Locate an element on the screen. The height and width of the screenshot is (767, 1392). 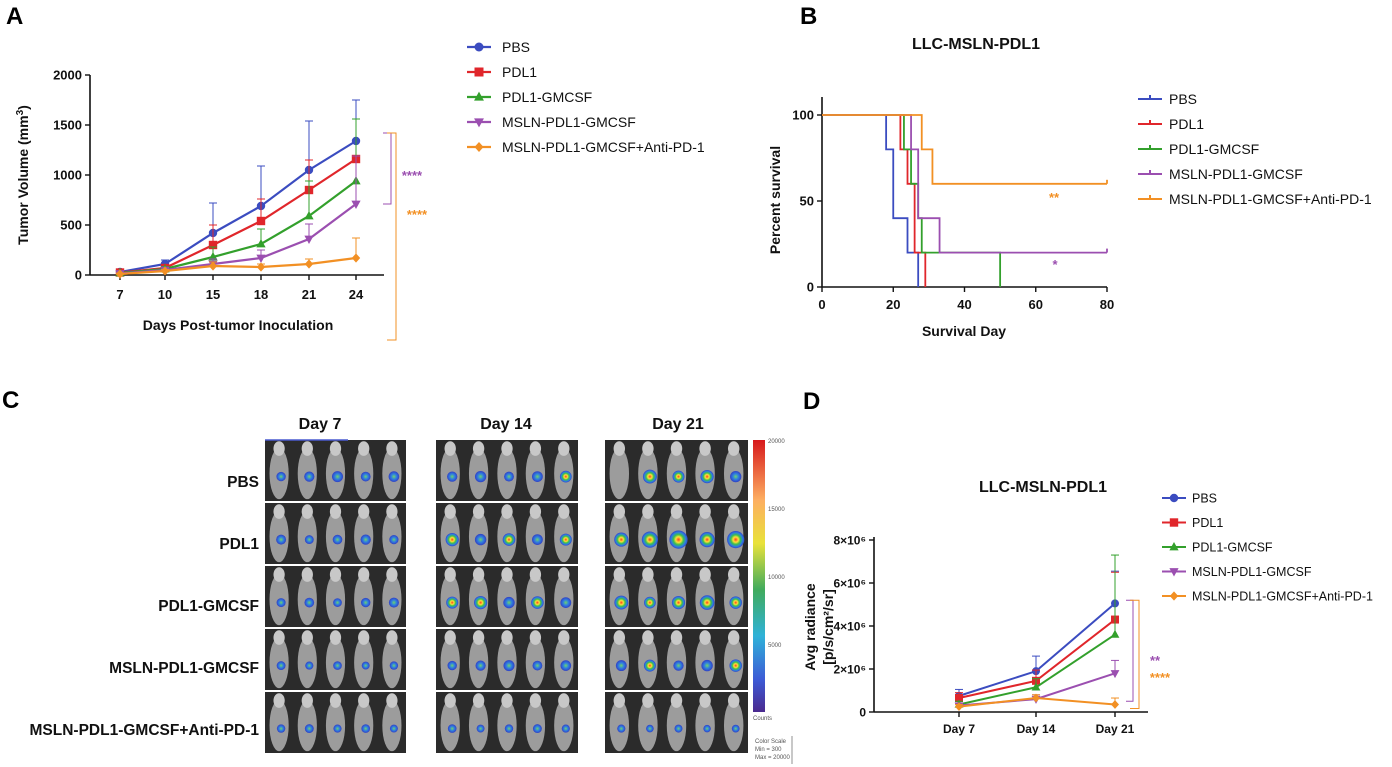
a-legend-label: PDL1 is located at coordinates (519, 72).